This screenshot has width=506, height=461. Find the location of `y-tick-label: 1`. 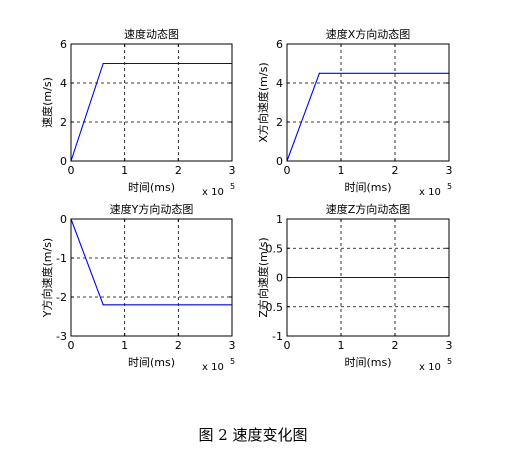

y-tick-label: 1 is located at coordinates (279, 219).